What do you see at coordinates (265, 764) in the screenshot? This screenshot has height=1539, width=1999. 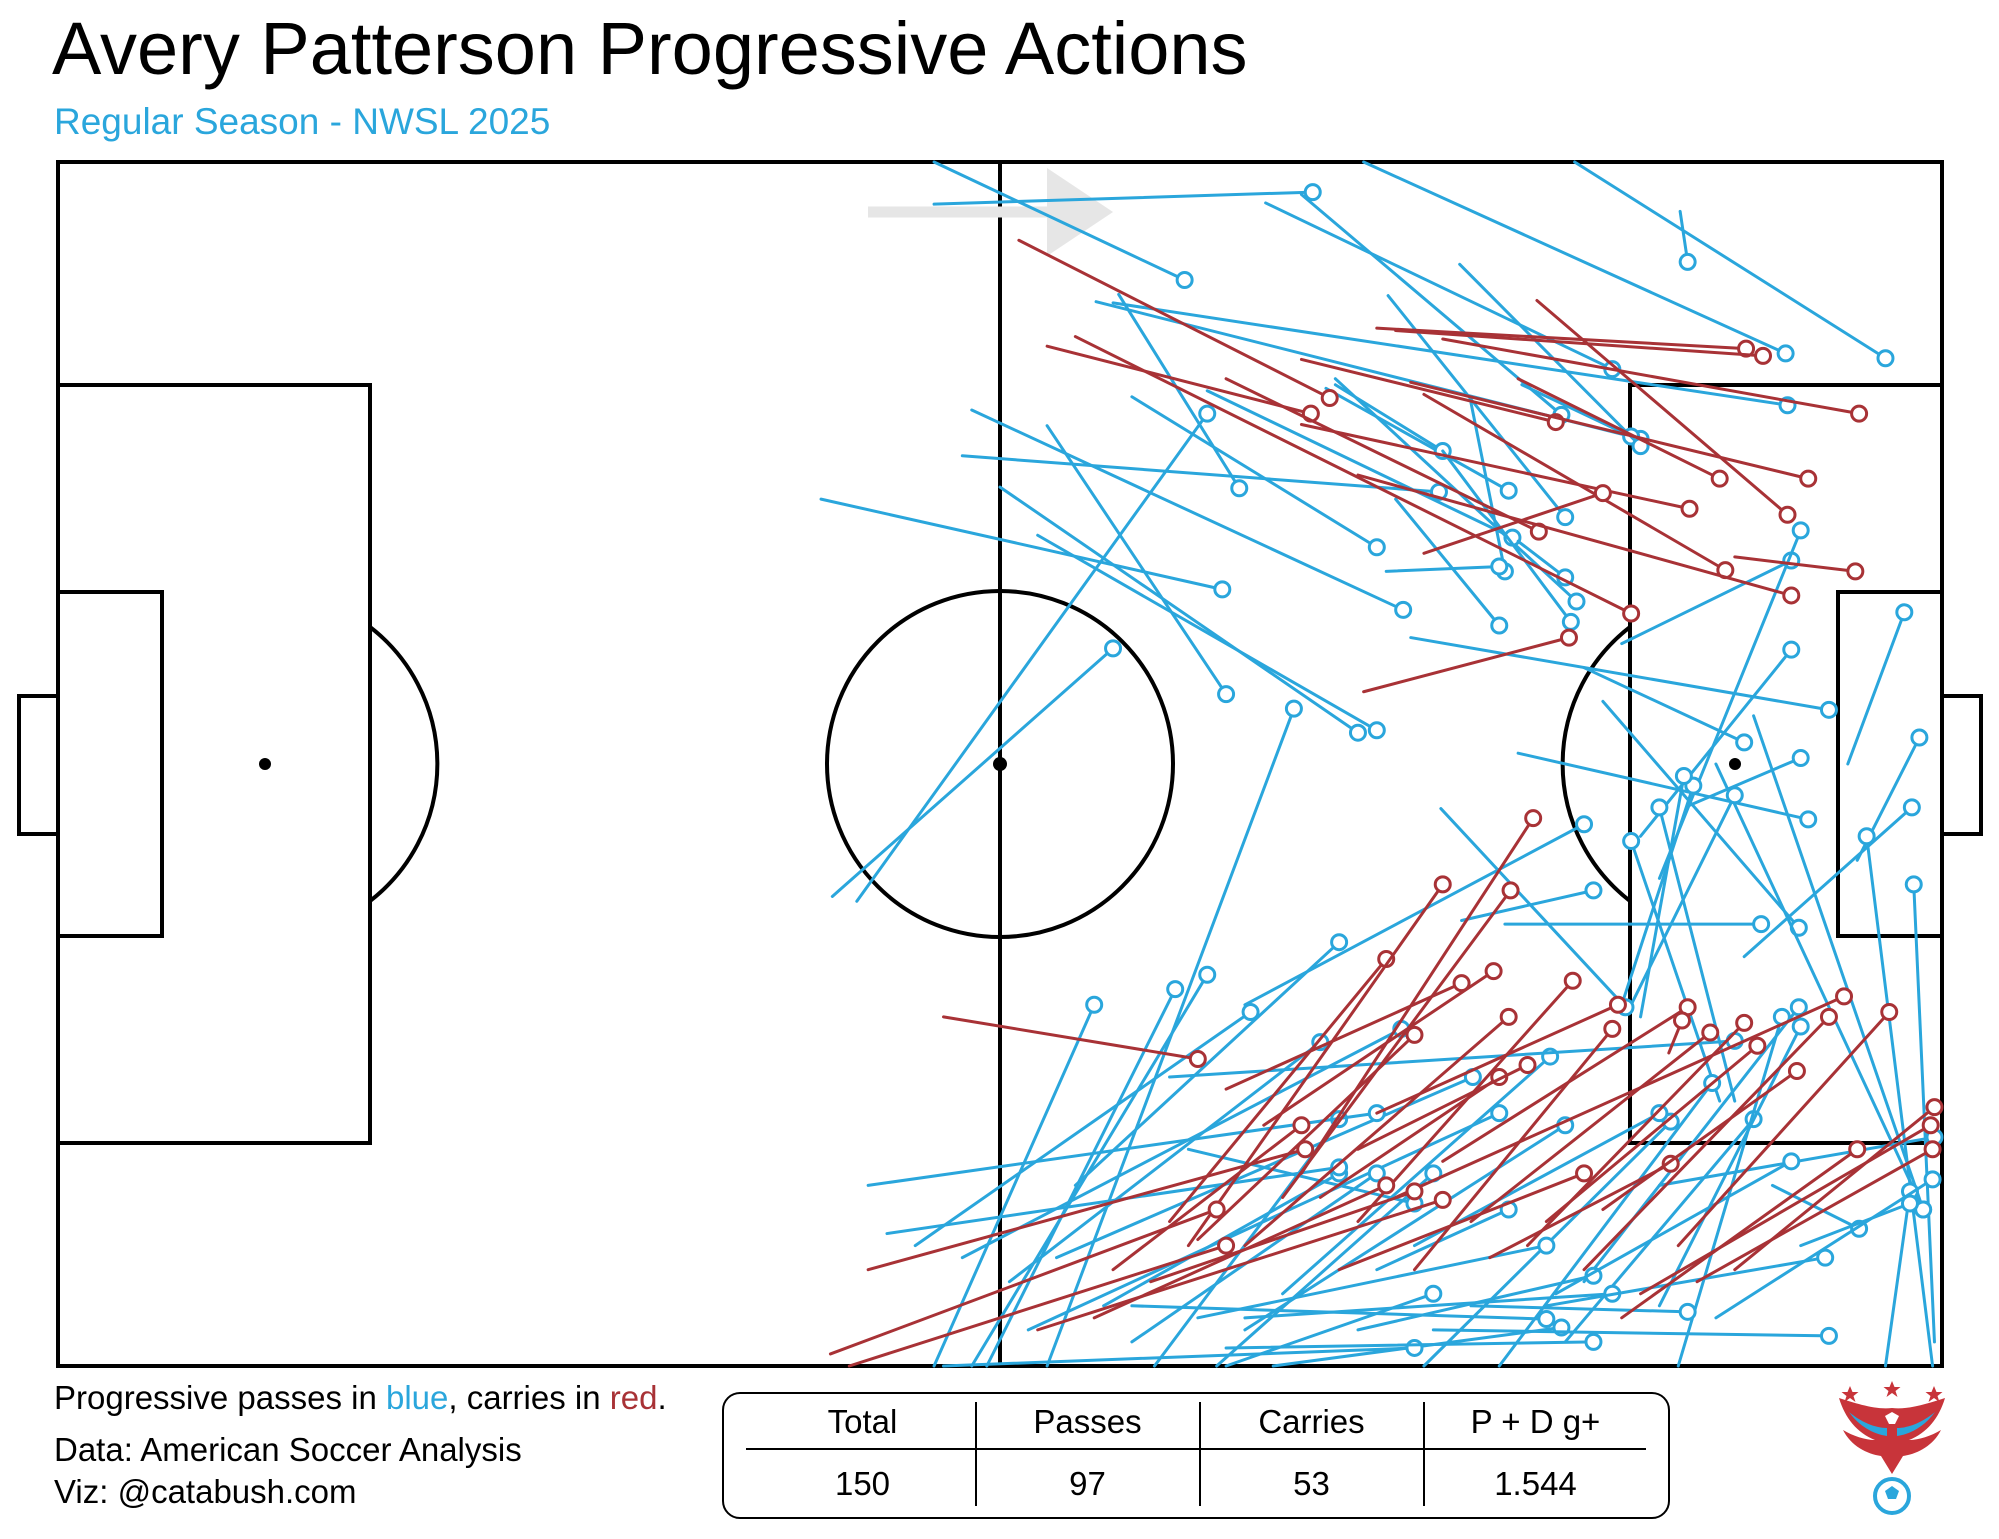 I see `left-penalty-spot` at bounding box center [265, 764].